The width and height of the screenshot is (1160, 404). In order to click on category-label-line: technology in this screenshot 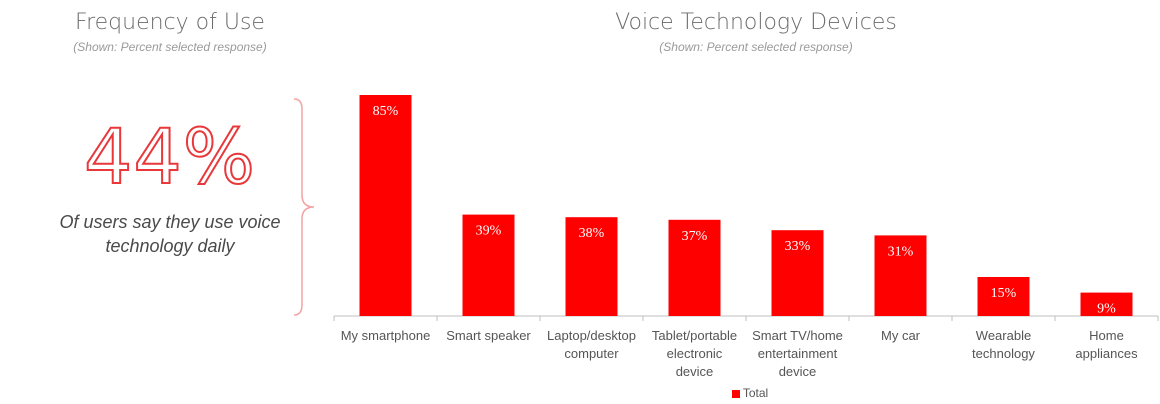, I will do `click(1003, 353)`.